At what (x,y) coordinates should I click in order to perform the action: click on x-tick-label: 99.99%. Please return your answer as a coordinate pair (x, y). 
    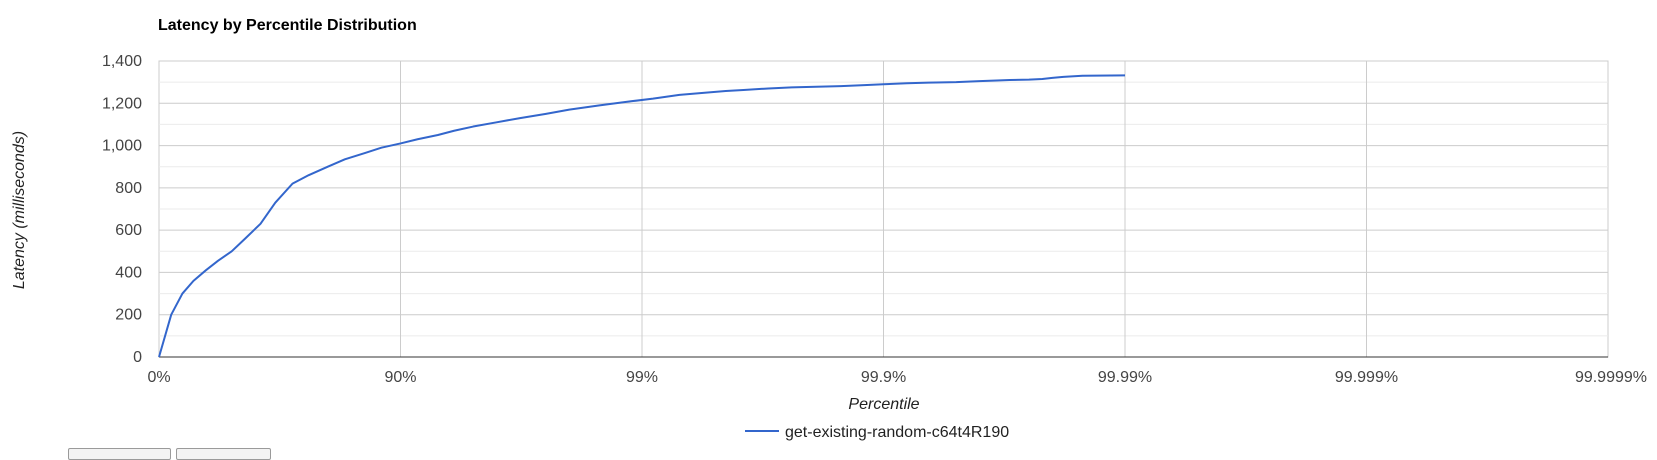
    Looking at the image, I should click on (1125, 377).